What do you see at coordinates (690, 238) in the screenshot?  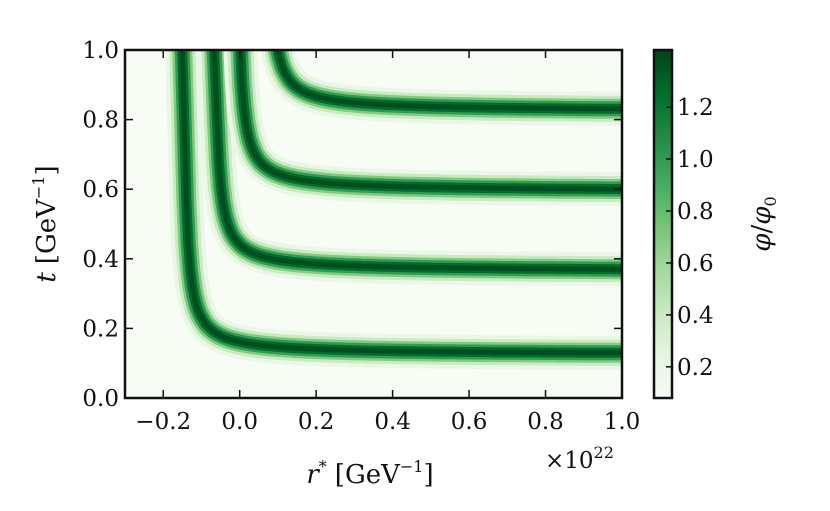 I see `colorbar-ticks: 0.2 0.4 0.6 0.8 1.0 1.2` at bounding box center [690, 238].